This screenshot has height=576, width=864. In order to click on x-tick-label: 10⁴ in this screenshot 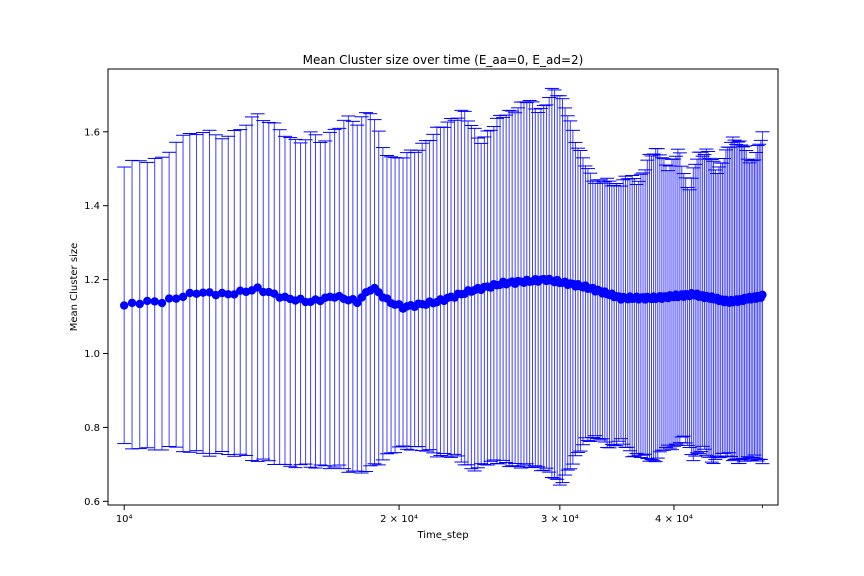, I will do `click(124, 519)`.